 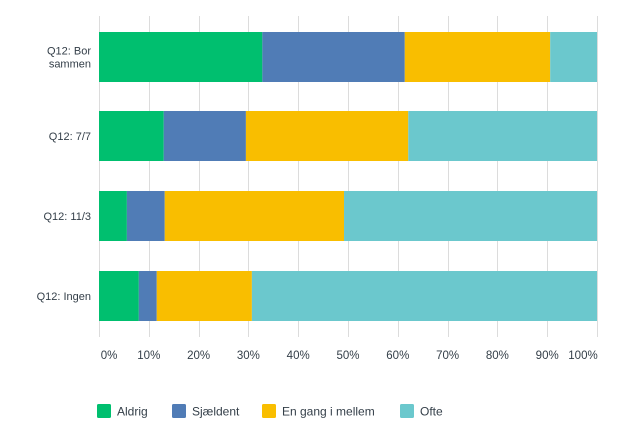 I want to click on category-label: Q12: Bor, so click(x=69, y=52).